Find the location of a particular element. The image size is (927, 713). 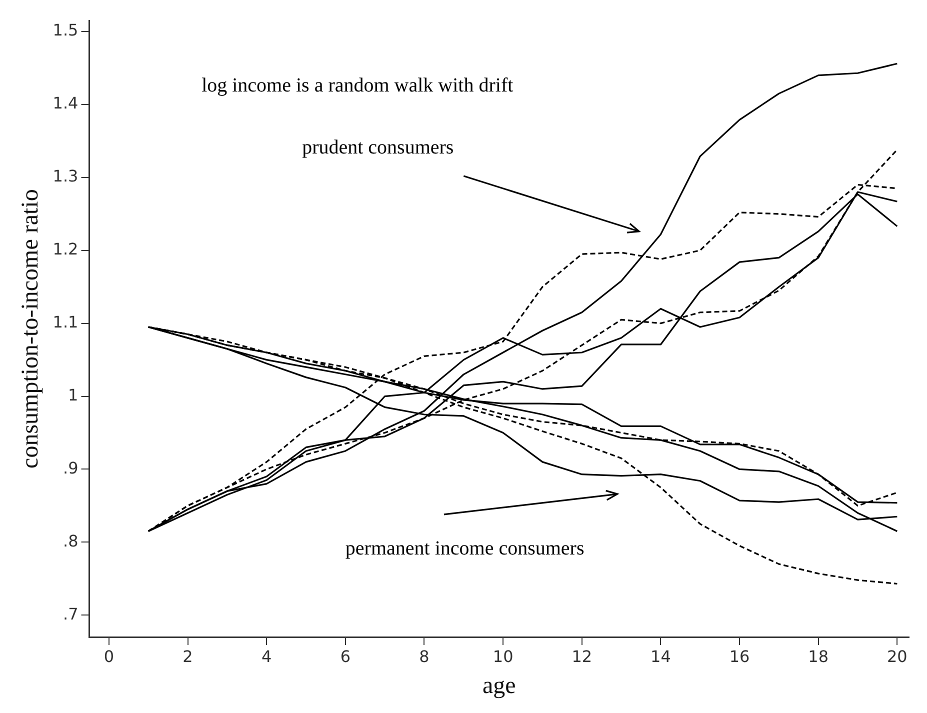

y-tick-label: .8 is located at coordinates (70, 540).